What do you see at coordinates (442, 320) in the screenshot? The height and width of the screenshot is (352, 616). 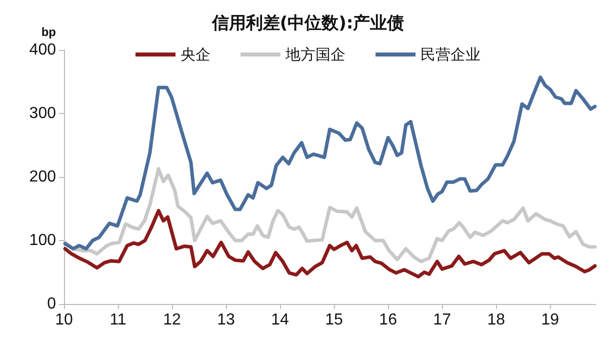 I see `x-tick-label: 17` at bounding box center [442, 320].